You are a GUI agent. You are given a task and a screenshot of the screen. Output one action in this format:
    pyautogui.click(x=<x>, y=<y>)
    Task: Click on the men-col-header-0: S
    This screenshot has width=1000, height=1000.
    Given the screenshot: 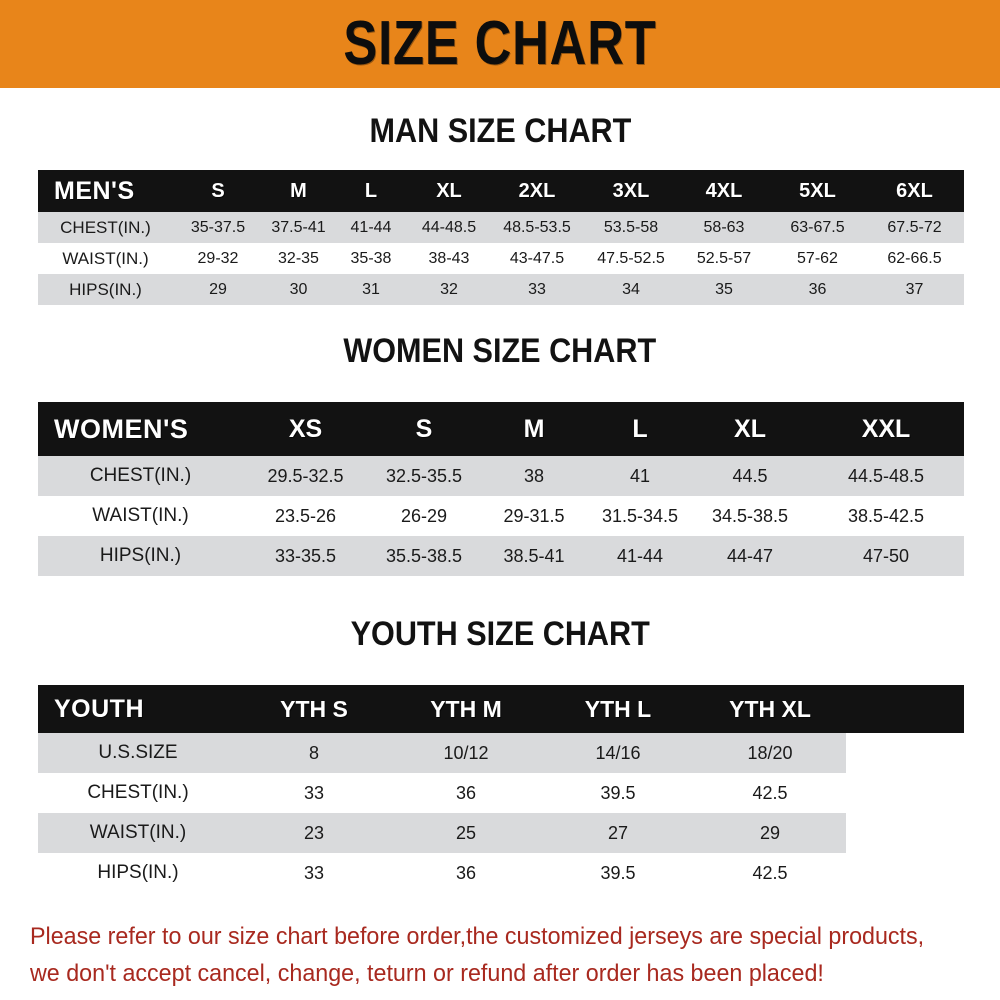 What is the action you would take?
    pyautogui.click(x=218, y=190)
    